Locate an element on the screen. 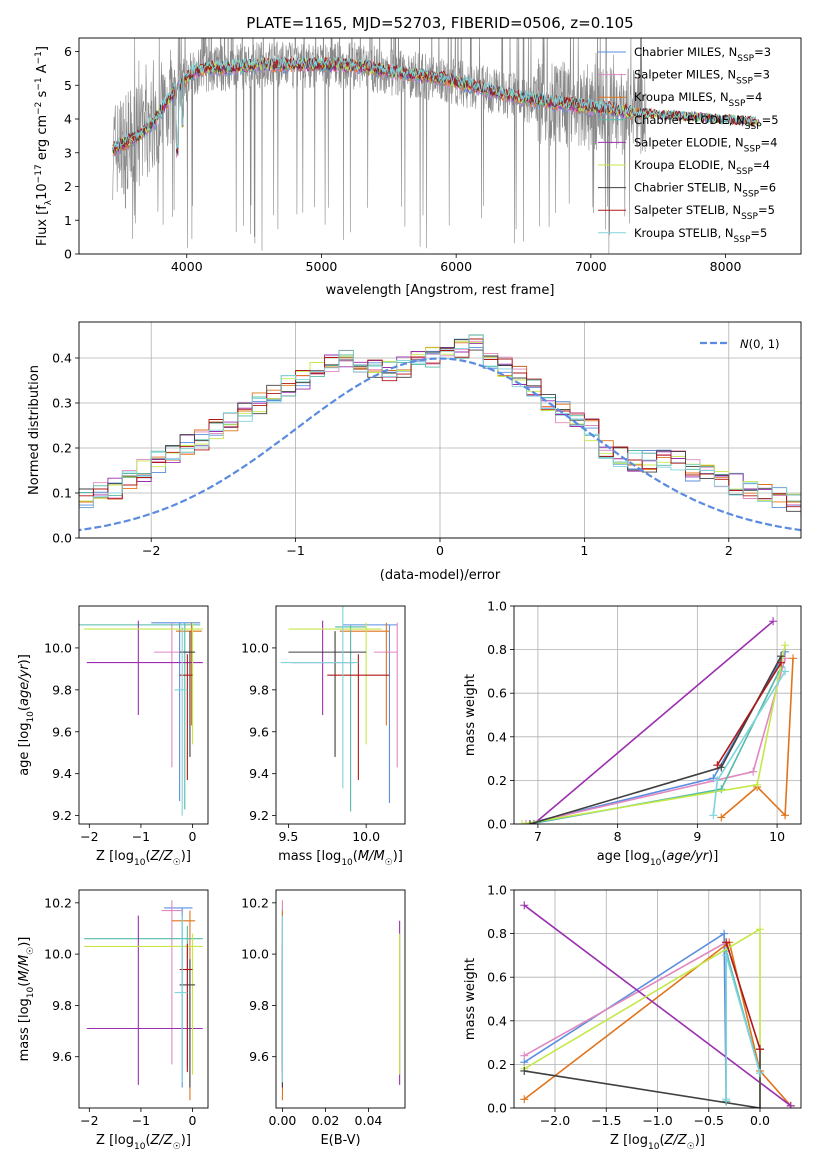  chart-z-mass: −2 −1 0 9.6 9.8 10.0 10.2 is located at coordinates (126, 1008).